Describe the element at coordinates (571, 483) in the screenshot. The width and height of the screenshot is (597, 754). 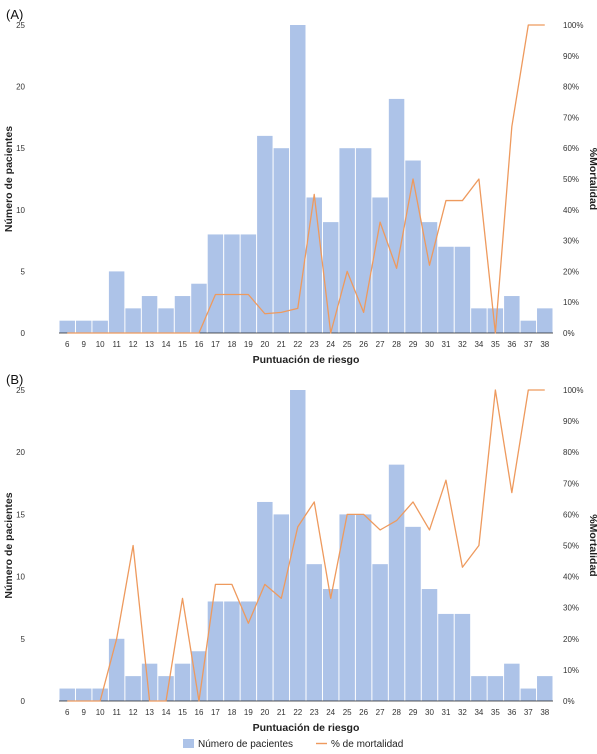
I see `y2-tick-b-70pct: 70%` at that location.